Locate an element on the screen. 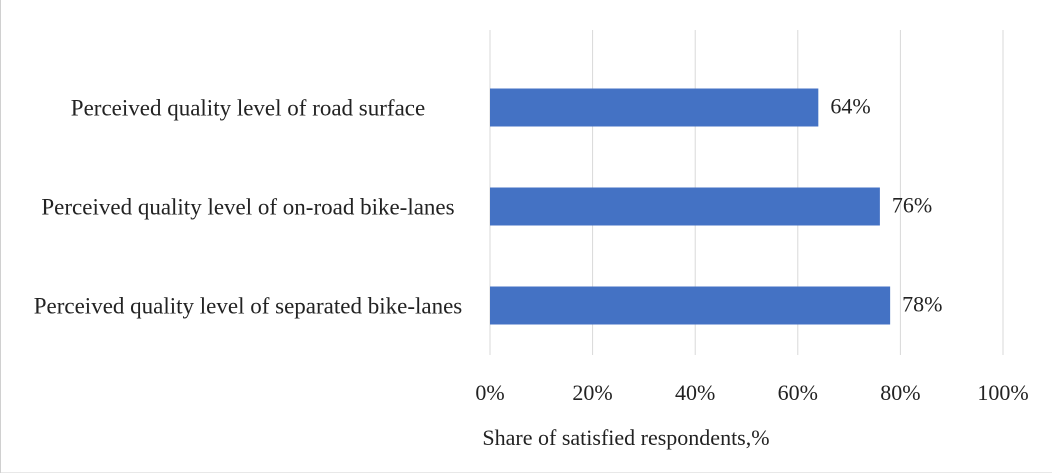 The height and width of the screenshot is (473, 1052). x-axis-label: Share of satisfied respondents,% is located at coordinates (625, 437).